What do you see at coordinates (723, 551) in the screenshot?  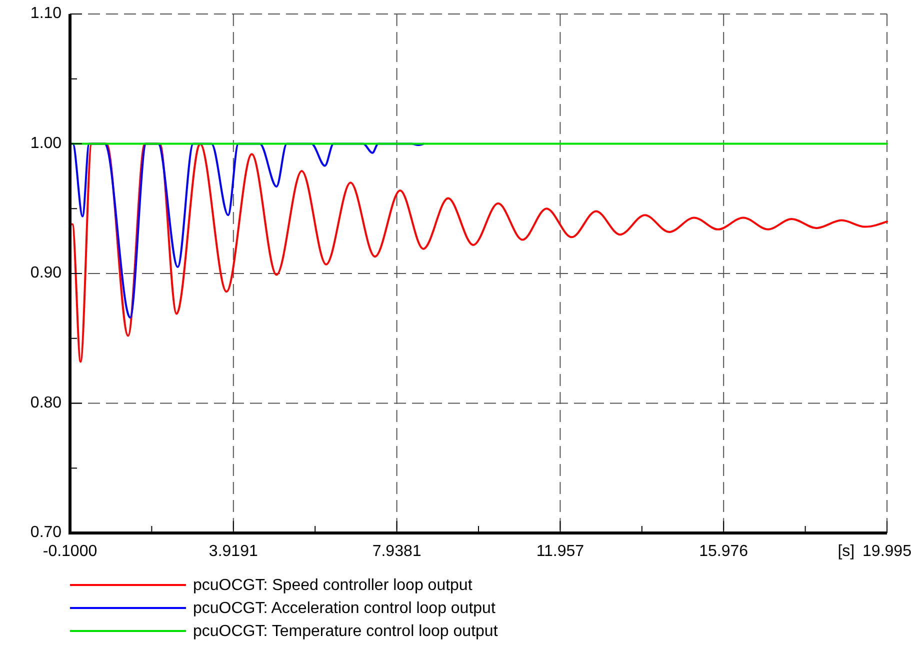 I see `x-tick-label: 15.976` at bounding box center [723, 551].